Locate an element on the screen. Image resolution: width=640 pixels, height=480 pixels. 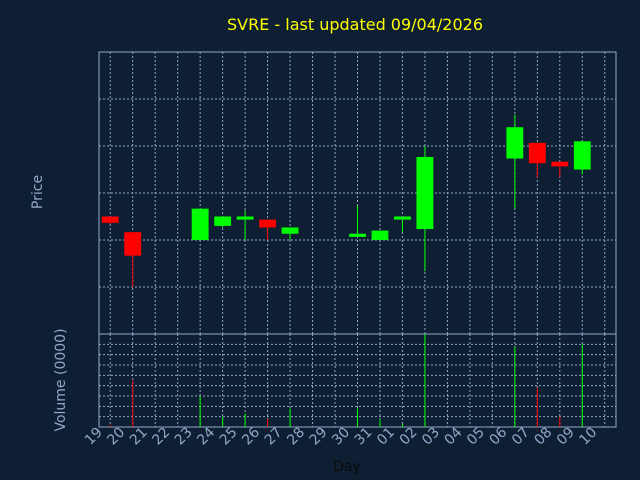
x-tick-label: 31 is located at coordinates (364, 437).